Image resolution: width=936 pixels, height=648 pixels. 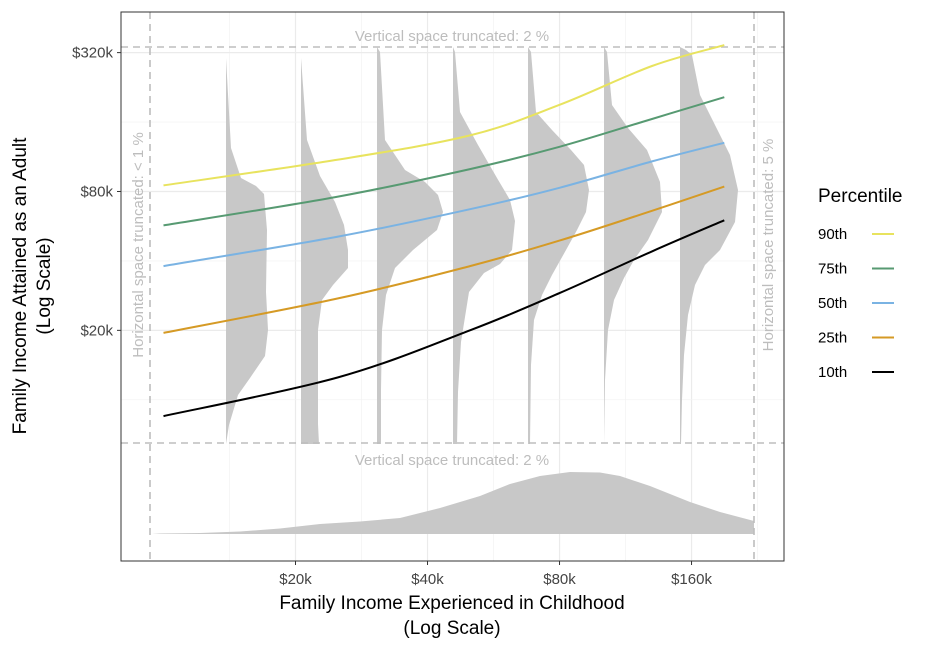 I want to click on x-tick-label: $80k, so click(x=559, y=579).